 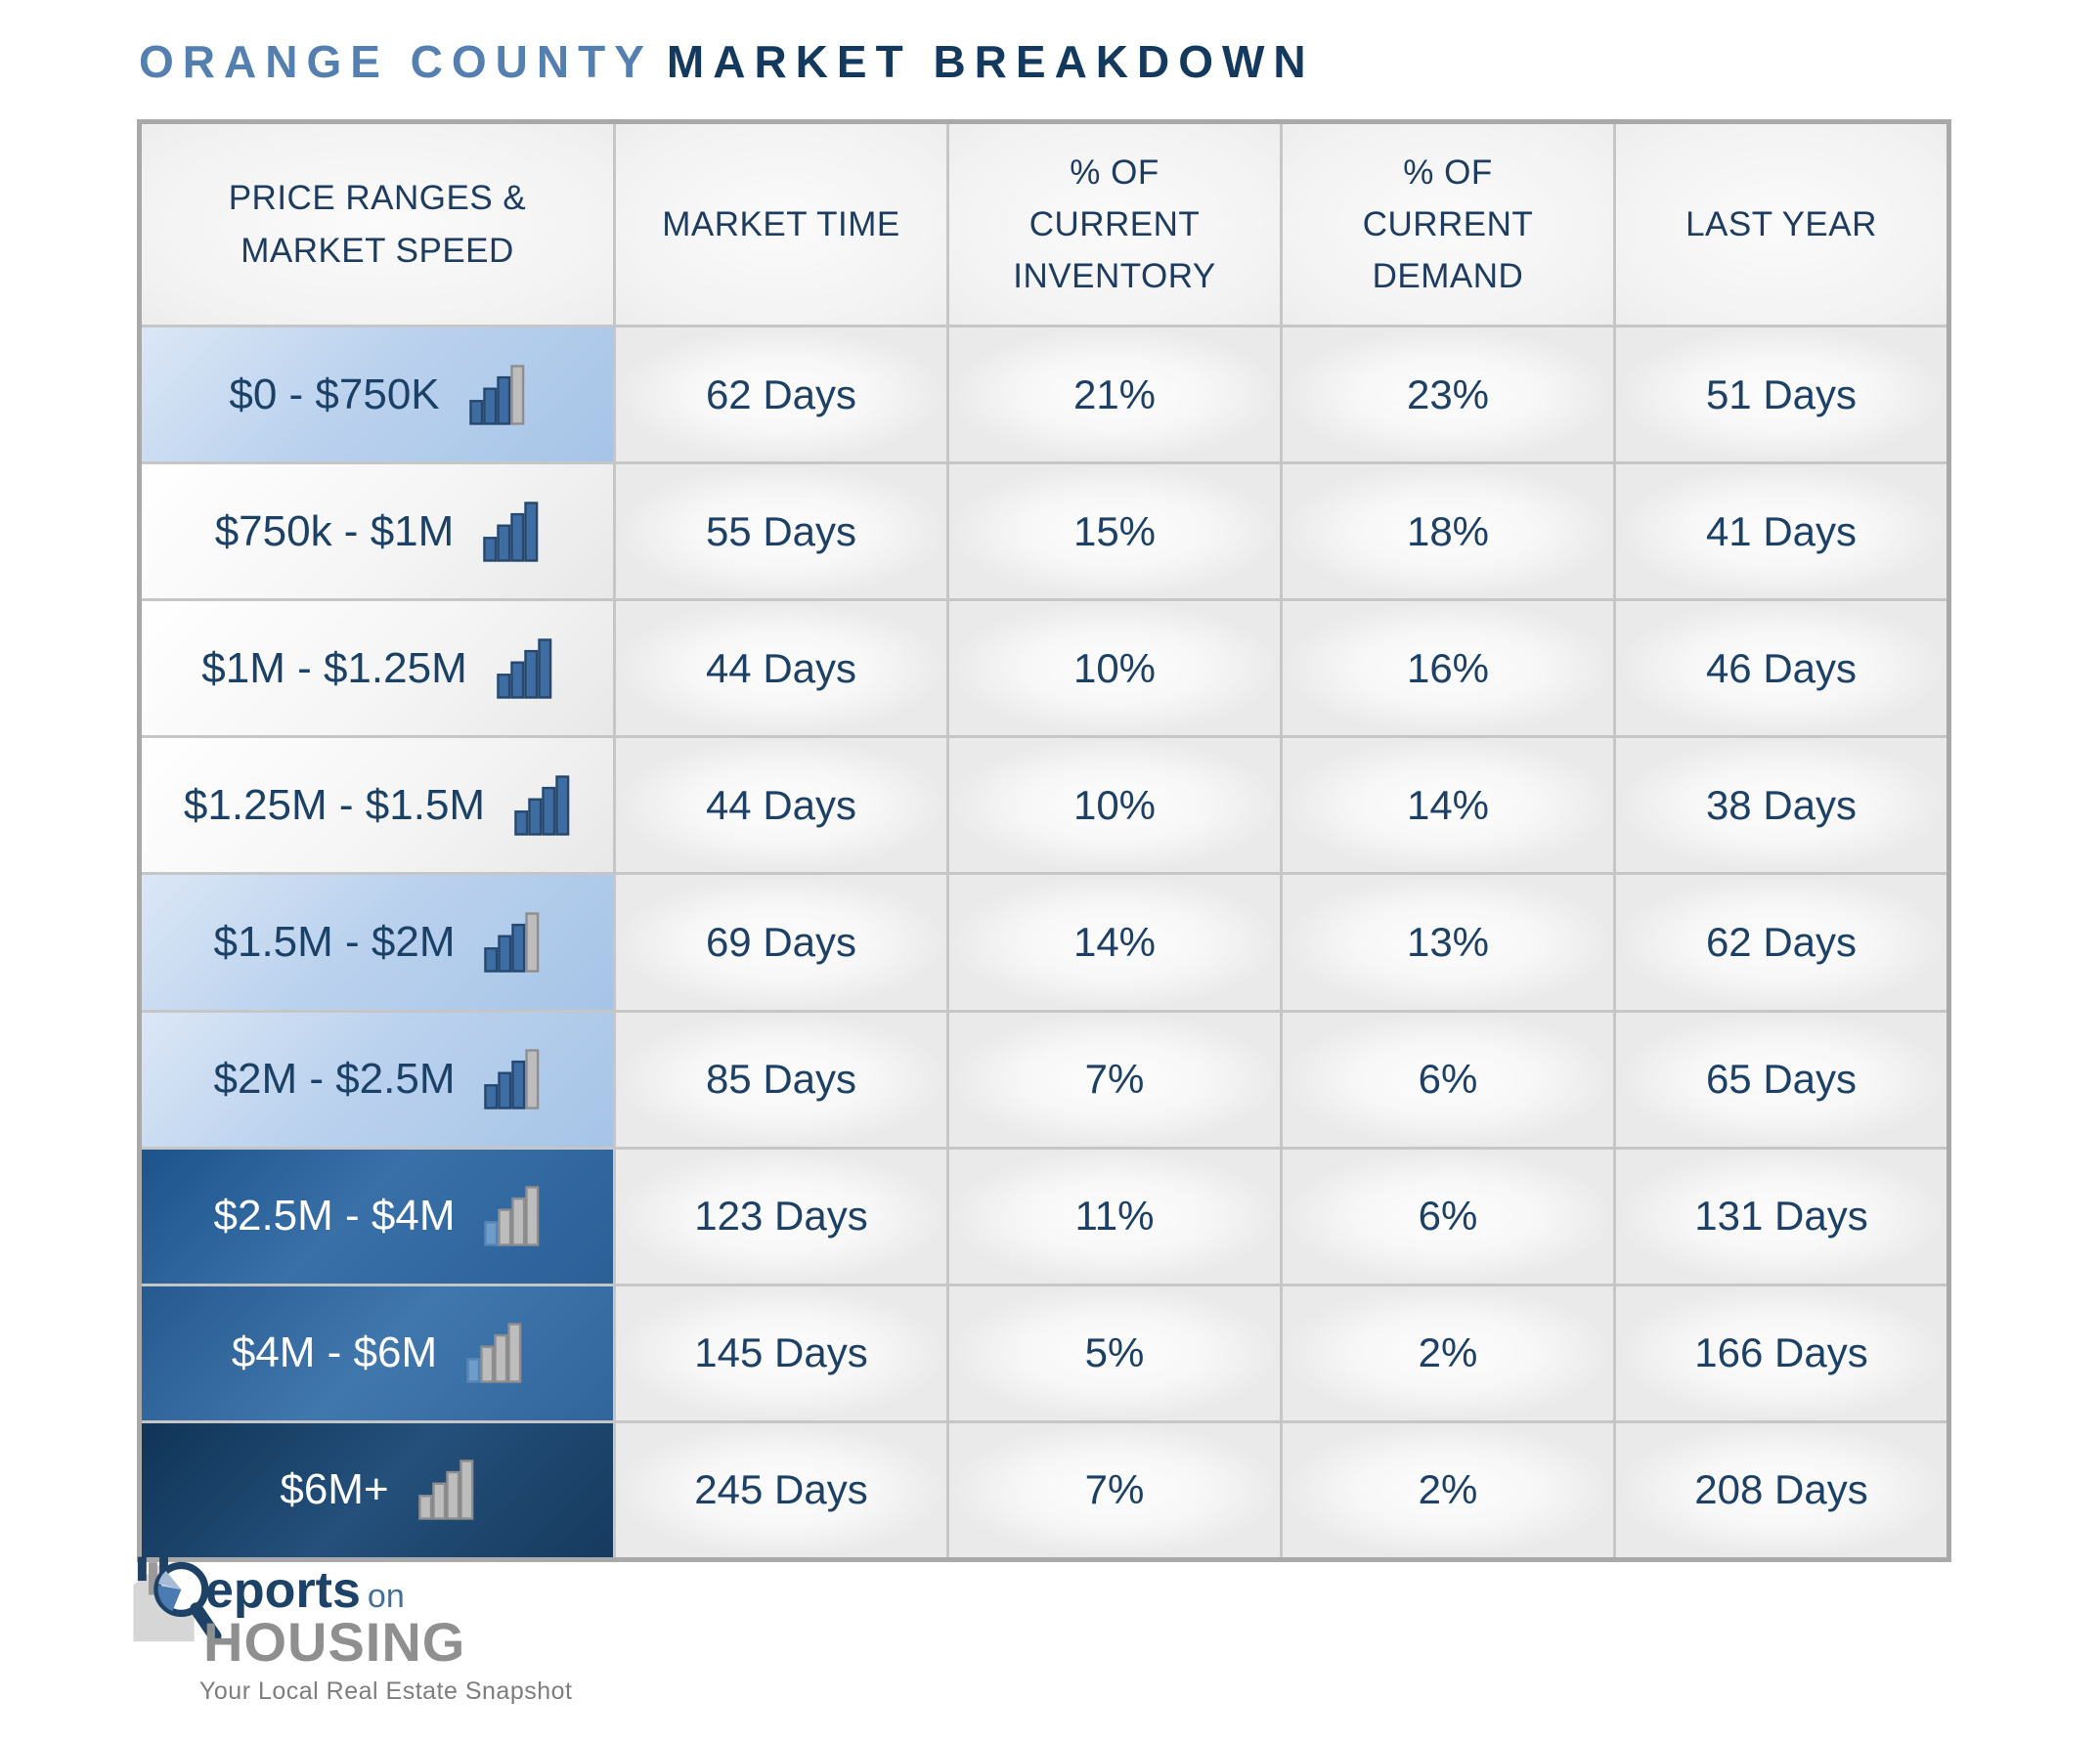 I want to click on column-header-current-inventory: % OF CURRENT INVENTORY, so click(x=1114, y=224).